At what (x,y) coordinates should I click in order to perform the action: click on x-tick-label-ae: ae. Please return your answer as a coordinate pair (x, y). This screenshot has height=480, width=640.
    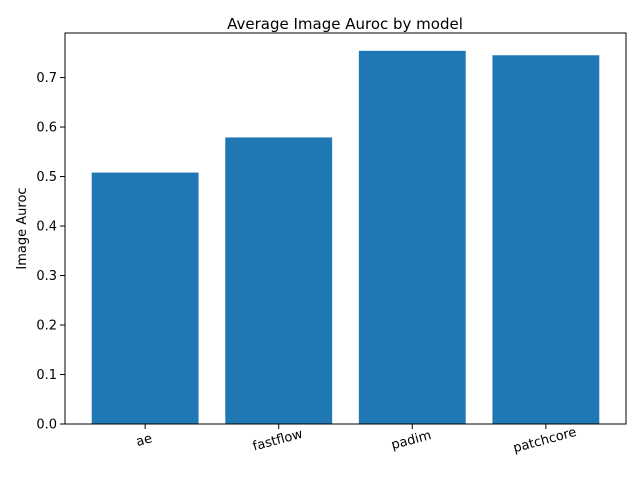
    Looking at the image, I should click on (144, 440).